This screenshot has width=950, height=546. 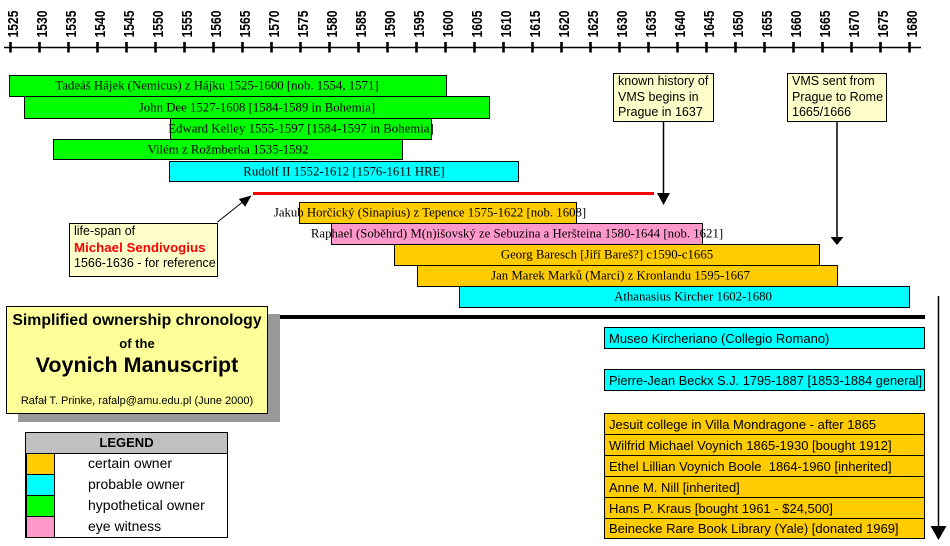 I want to click on svg-text: 1580, so click(x=333, y=24).